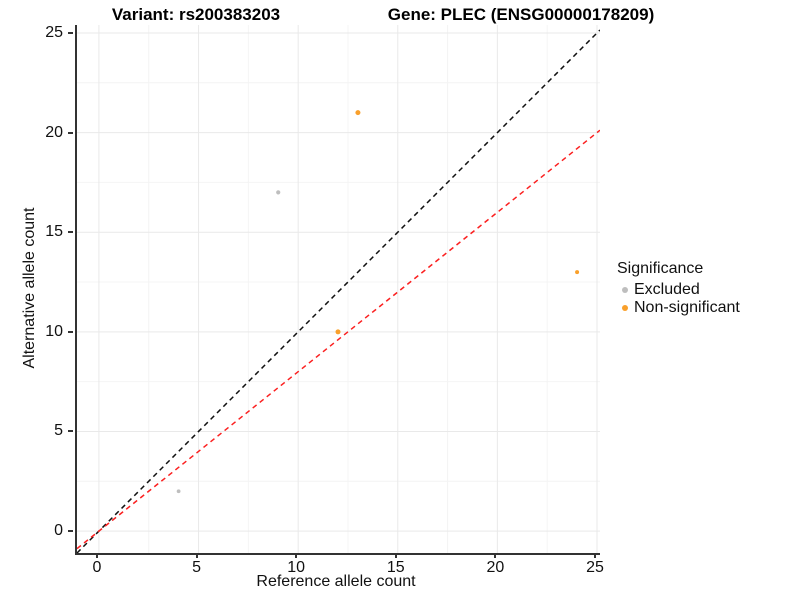 The image size is (800, 600). What do you see at coordinates (58, 531) in the screenshot?
I see `y-tick-label: 0` at bounding box center [58, 531].